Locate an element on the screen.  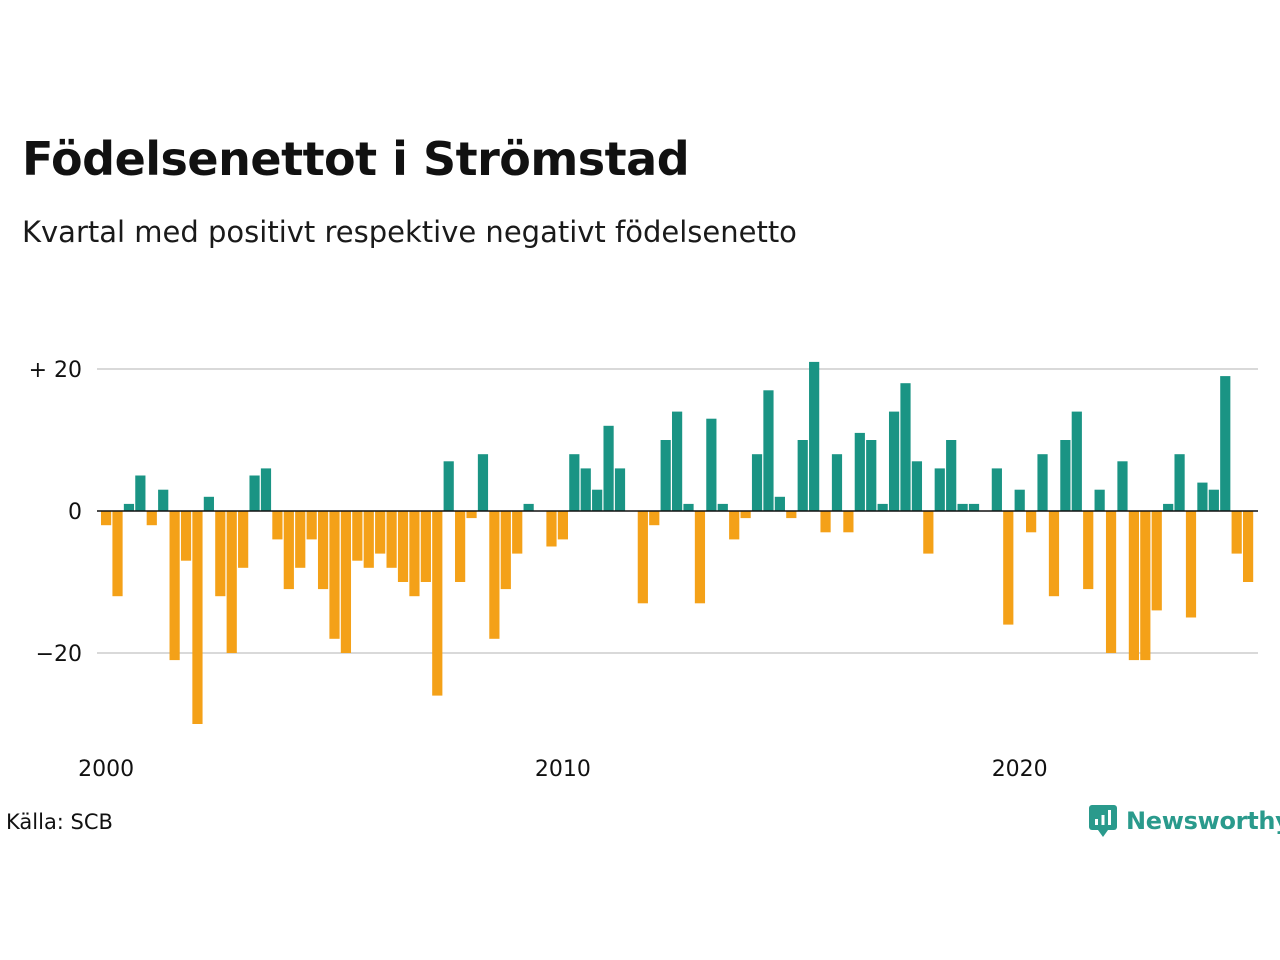
brand-name: Newsworthy is located at coordinates (1203, 821).